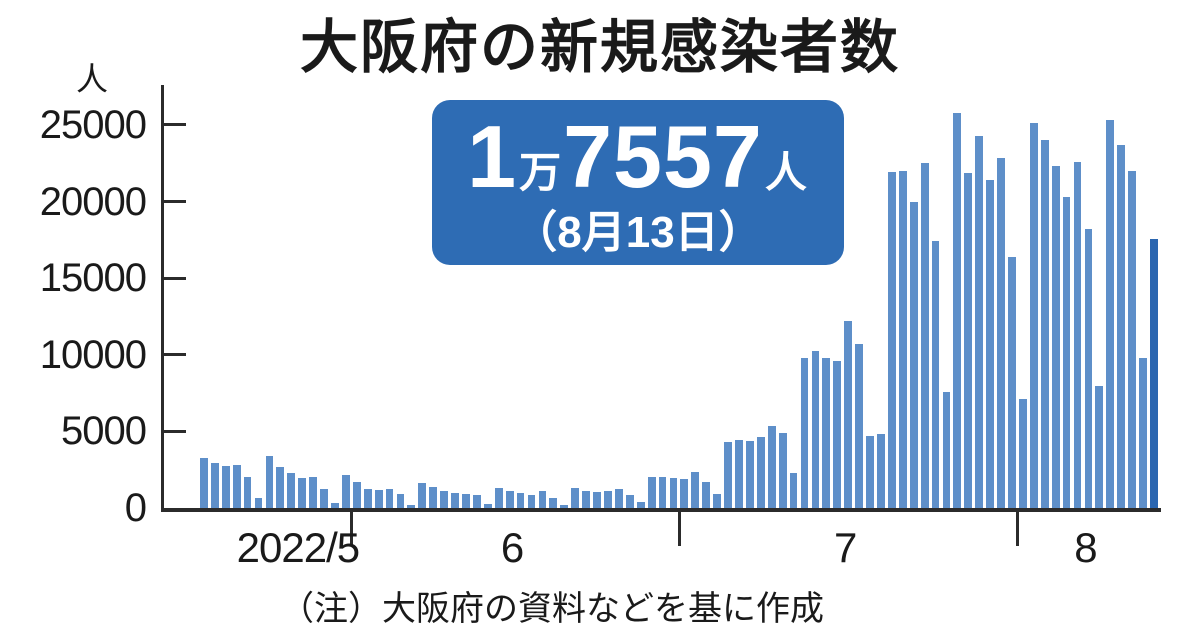 Image resolution: width=1200 pixels, height=630 pixels. I want to click on y-axis-label: 5000, so click(104, 431).